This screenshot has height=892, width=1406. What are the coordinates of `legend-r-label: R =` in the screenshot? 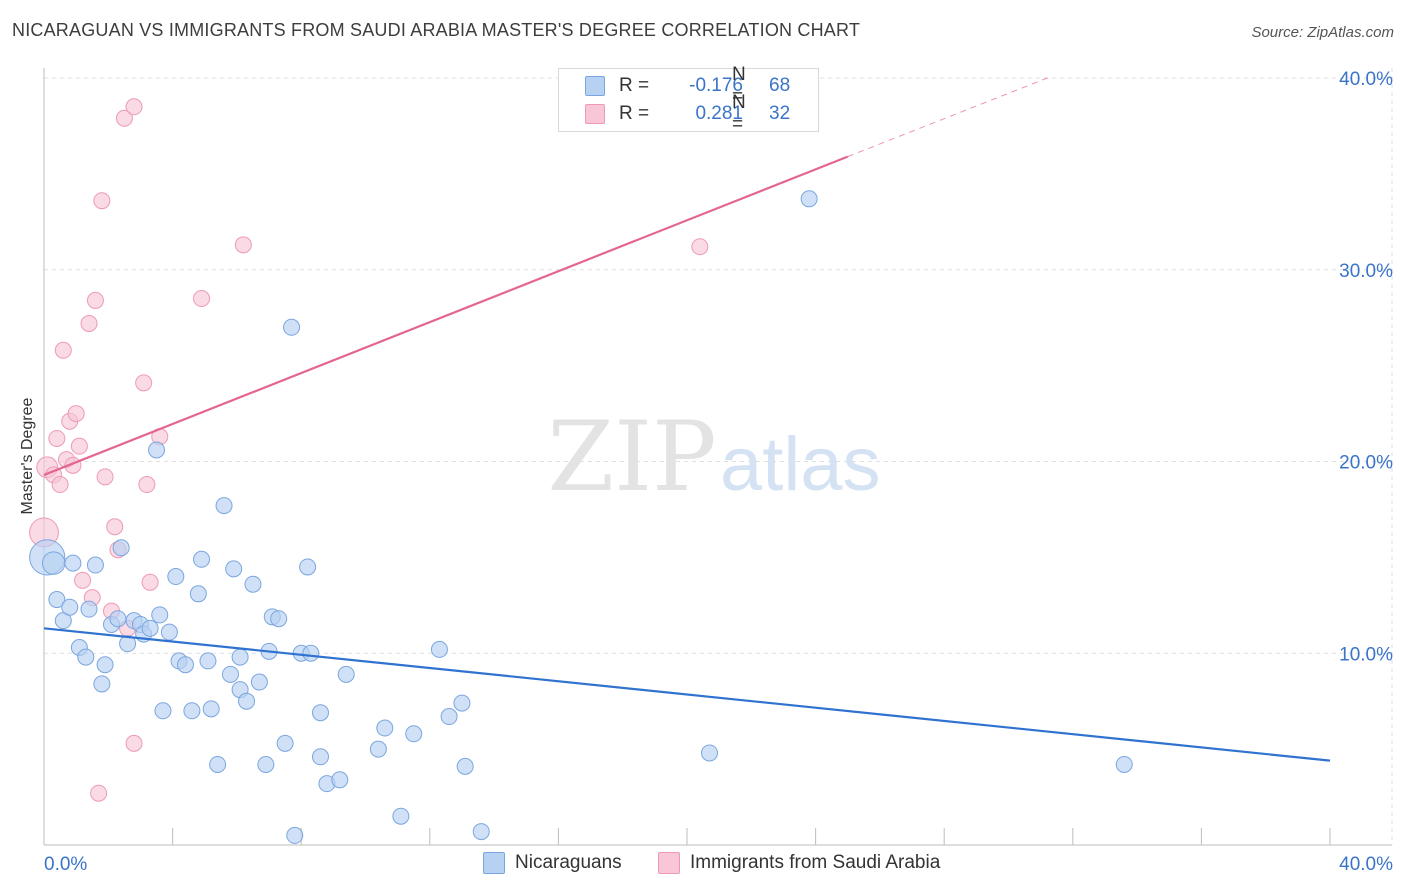 It's located at (634, 85).